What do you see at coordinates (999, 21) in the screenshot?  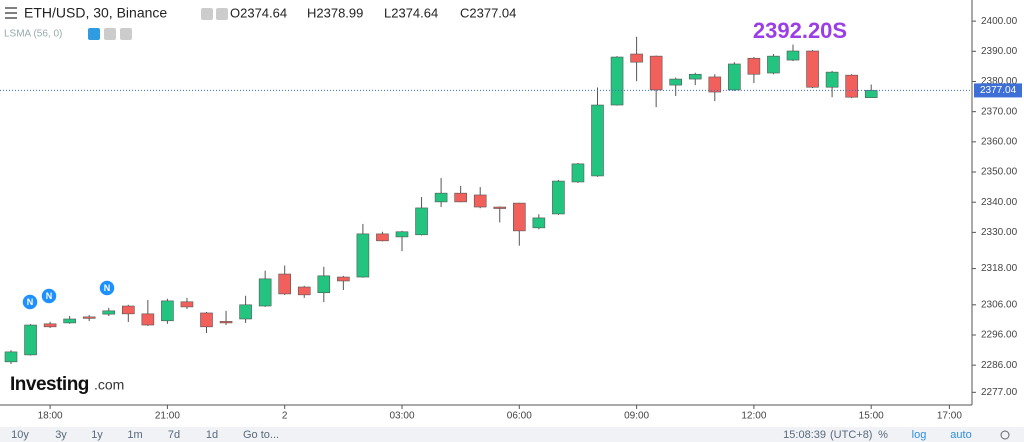 I see `y-tick-label: 2400.00` at bounding box center [999, 21].